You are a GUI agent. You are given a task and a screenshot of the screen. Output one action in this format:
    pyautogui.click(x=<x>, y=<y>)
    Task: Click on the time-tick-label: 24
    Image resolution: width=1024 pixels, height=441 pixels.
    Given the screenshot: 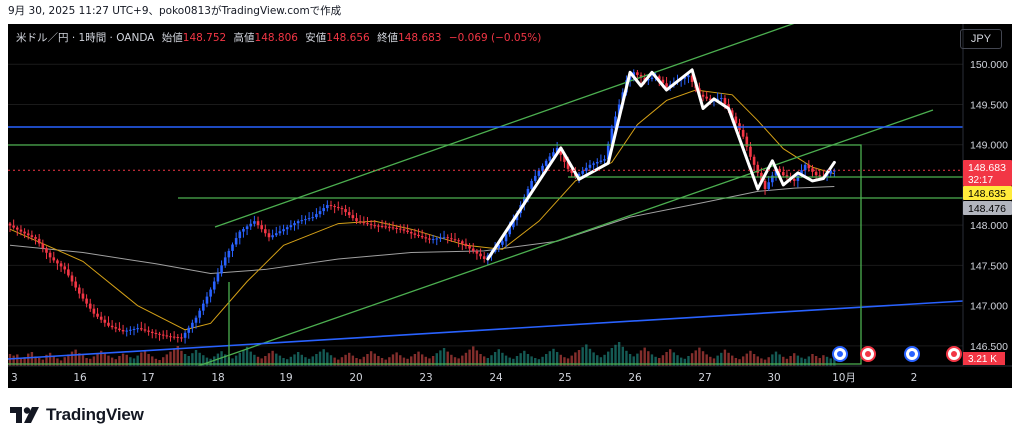 What is the action you would take?
    pyautogui.click(x=496, y=378)
    